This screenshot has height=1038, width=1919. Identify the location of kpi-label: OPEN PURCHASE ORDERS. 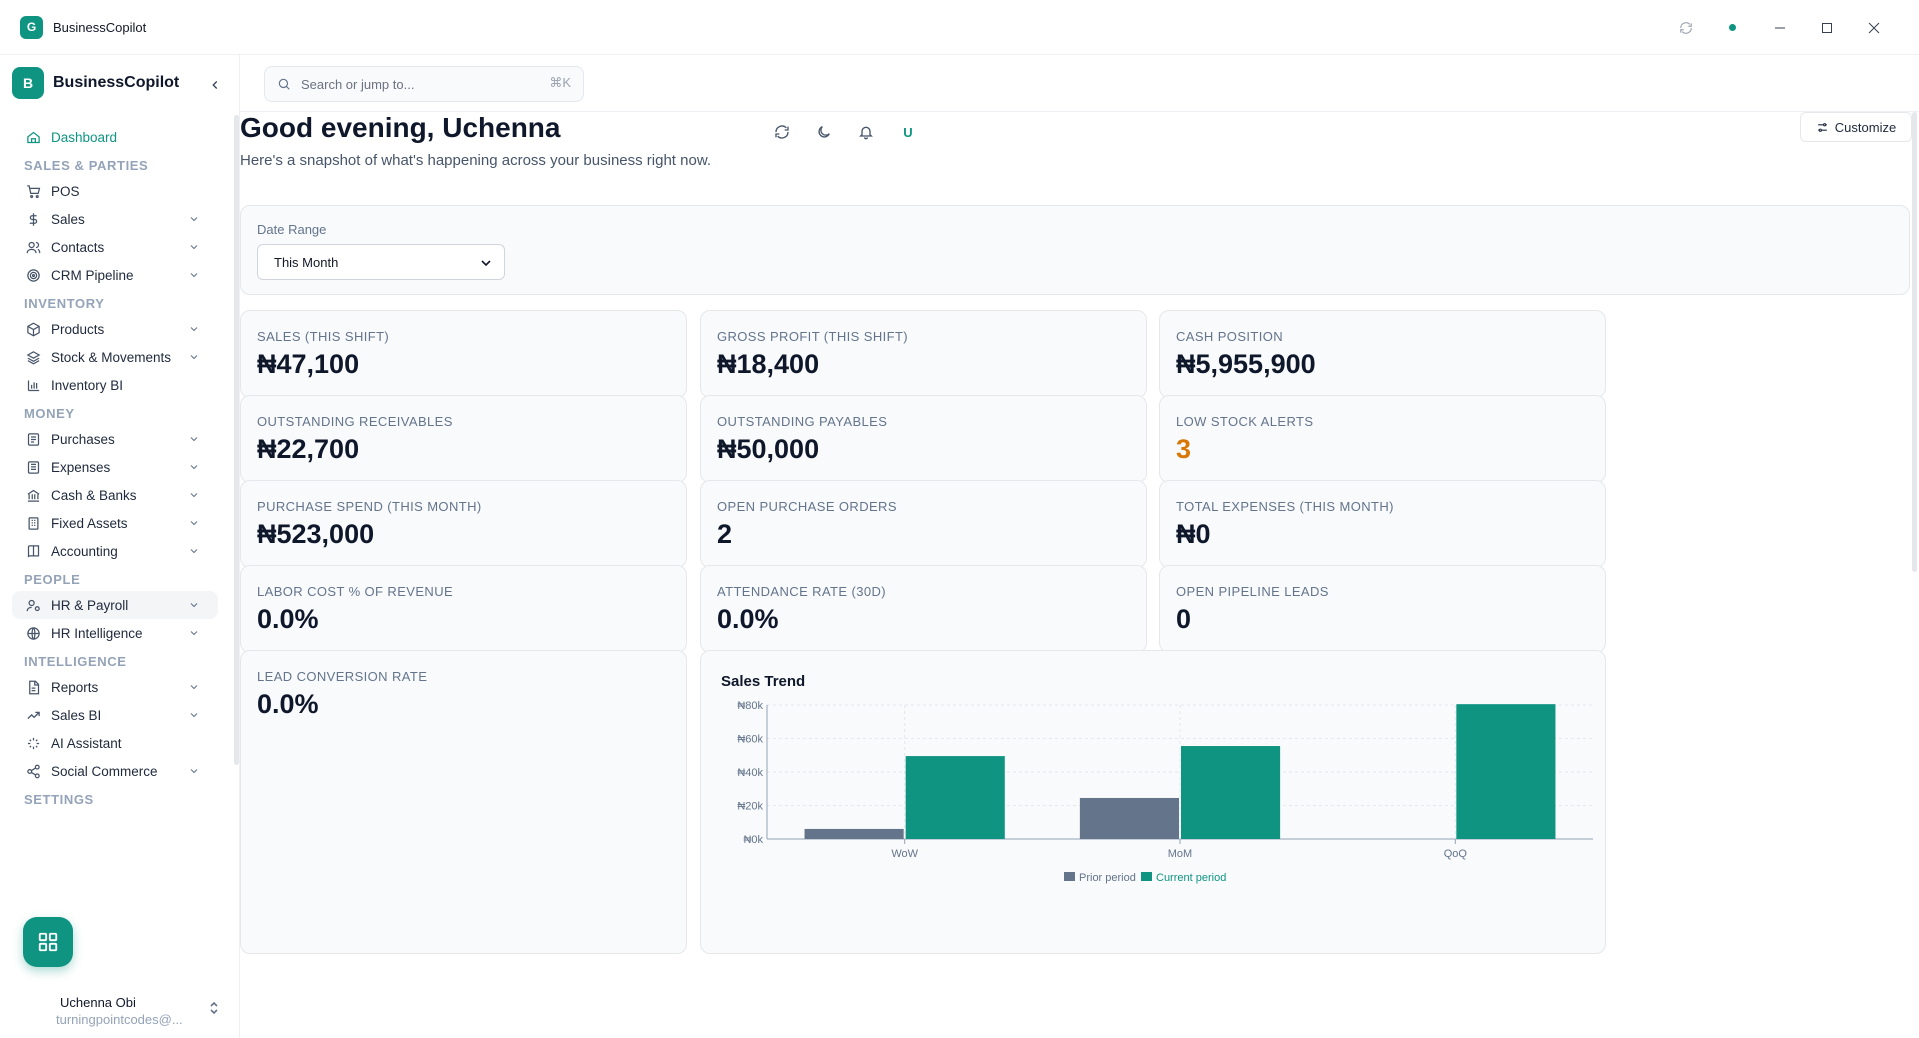
(807, 506).